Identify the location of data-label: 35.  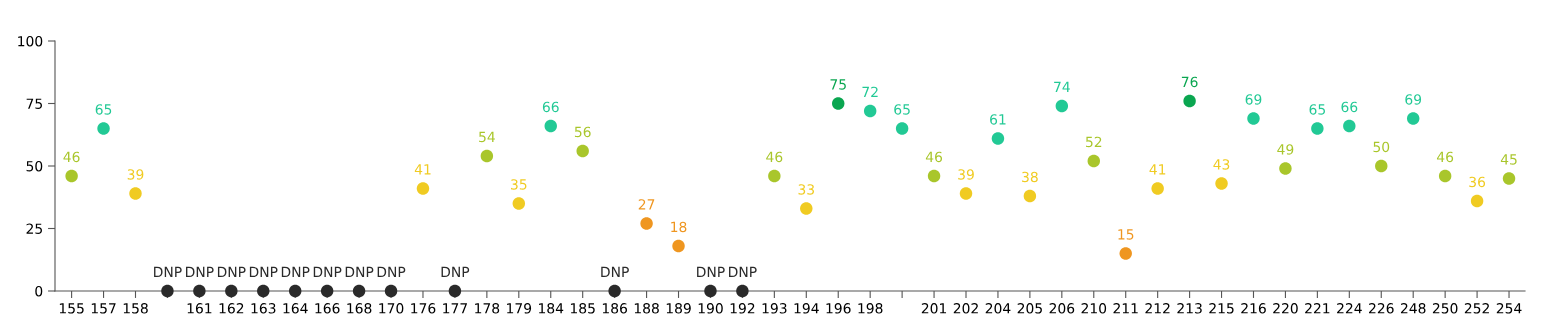
(519, 184).